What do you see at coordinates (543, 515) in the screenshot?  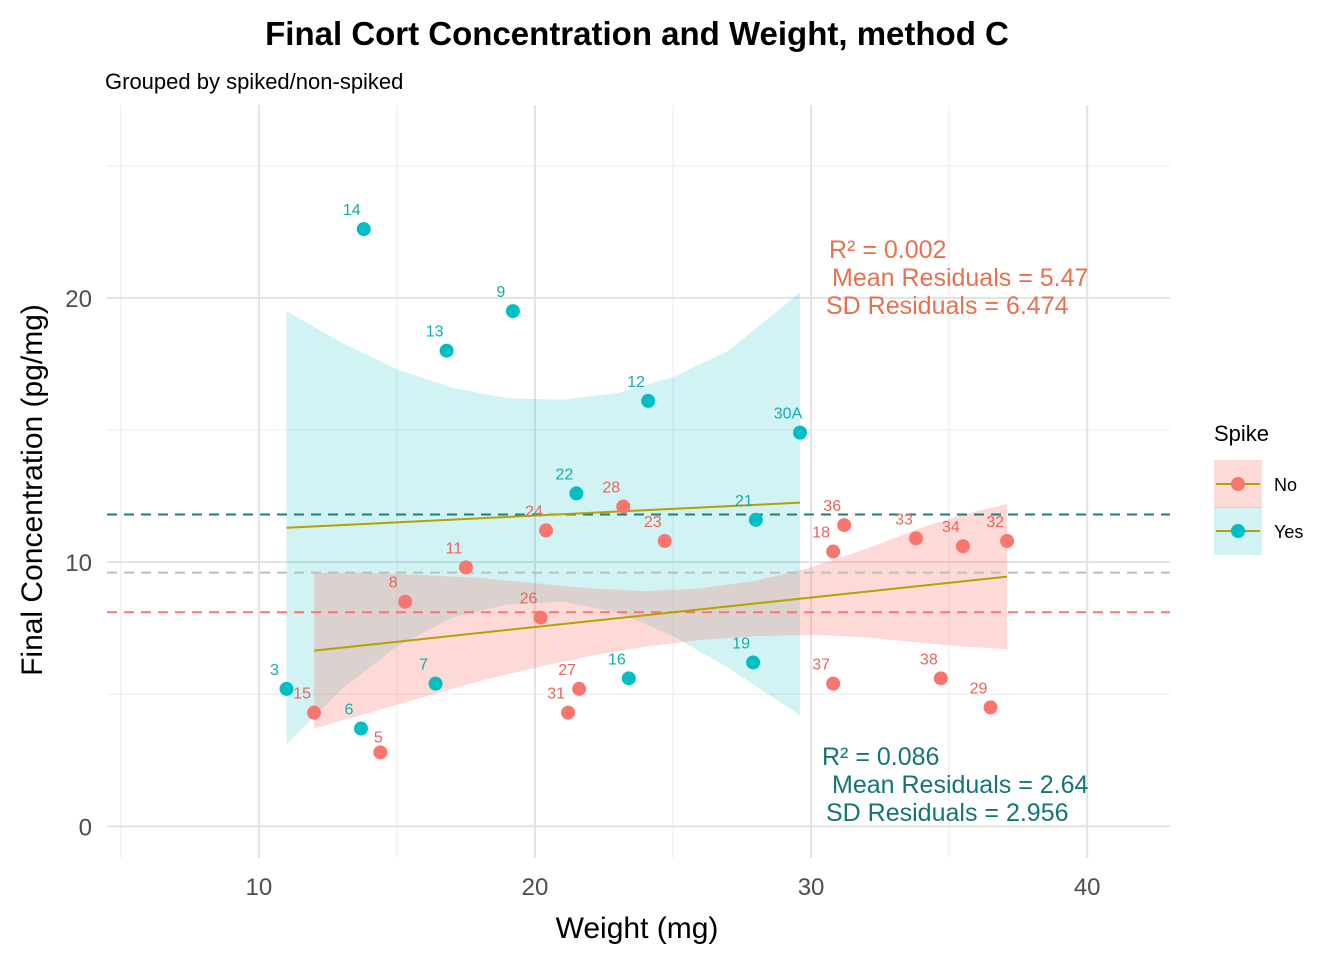 I see `fit-line-yes` at bounding box center [543, 515].